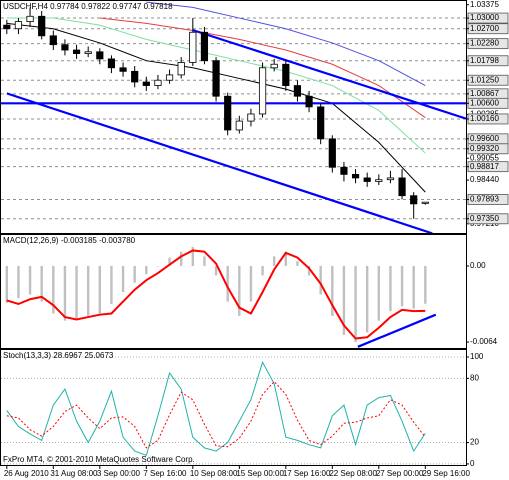 The height and width of the screenshot is (480, 509). I want to click on y-tick-label: -0.0064, so click(484, 341).